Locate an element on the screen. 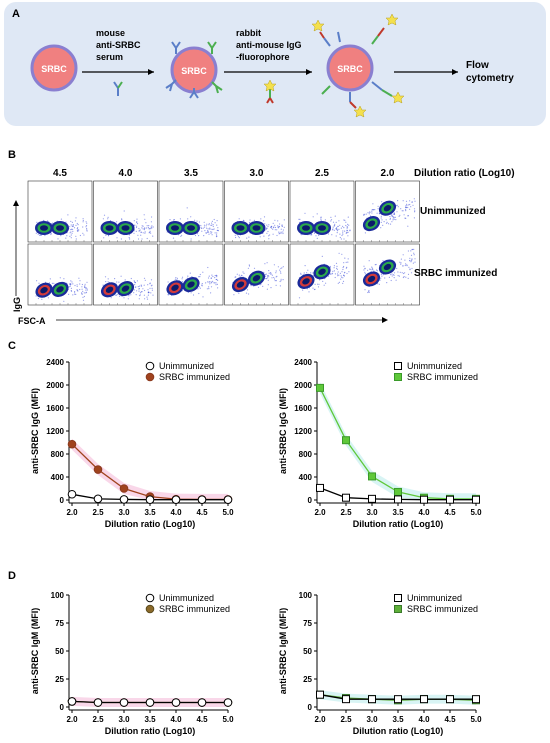 This screenshot has width=550, height=743. step2-line2: anti-mouse IgG is located at coordinates (269, 45).